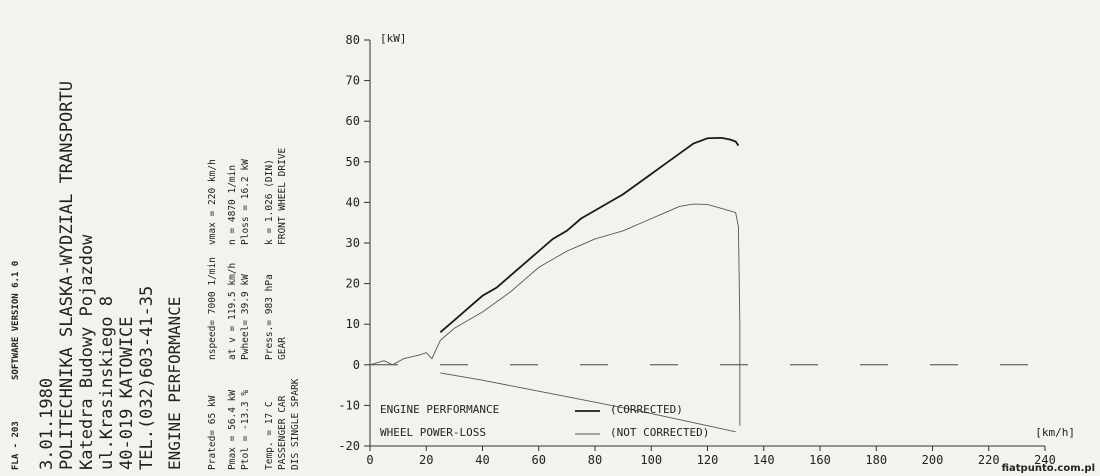 The image size is (1100, 476). Describe the element at coordinates (393, 38) in the screenshot. I see `y-unit: [kW]` at that location.